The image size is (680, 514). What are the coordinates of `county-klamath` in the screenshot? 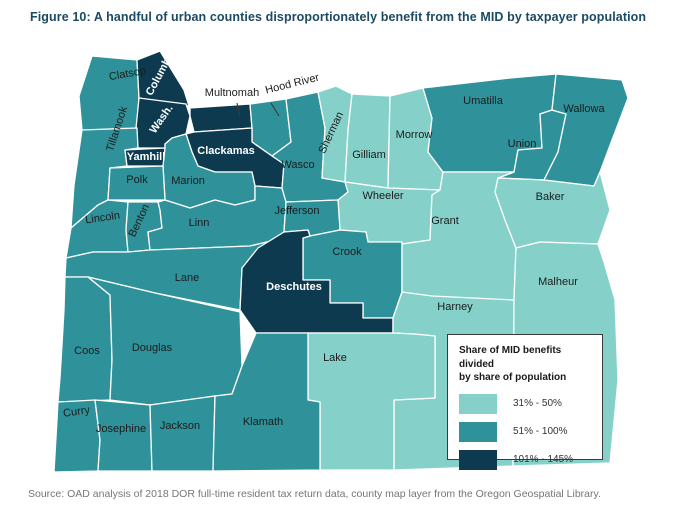 It's located at (266, 402).